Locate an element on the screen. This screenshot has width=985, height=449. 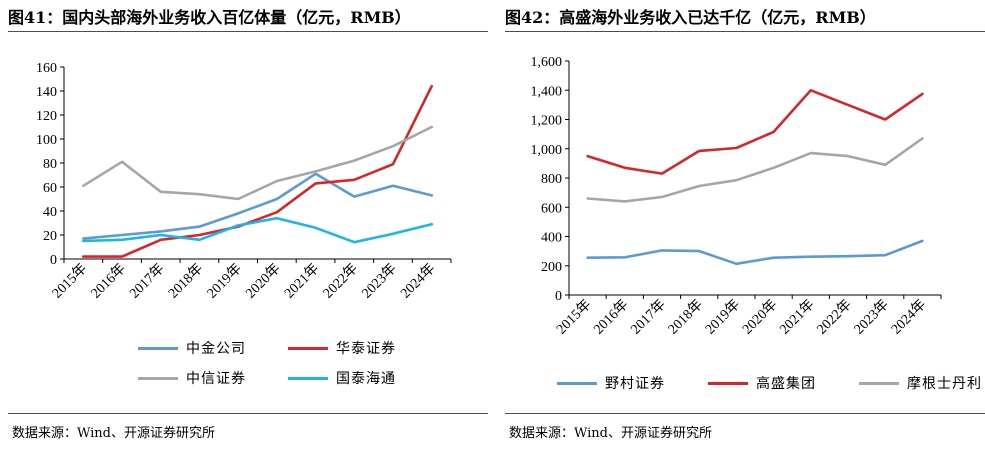
legend-item: 中金公司 is located at coordinates (192, 348).